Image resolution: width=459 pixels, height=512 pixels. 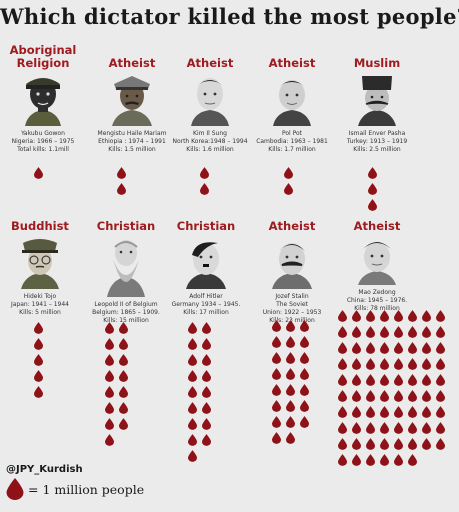 I want to click on blood-drop-icon, so click(x=15, y=489).